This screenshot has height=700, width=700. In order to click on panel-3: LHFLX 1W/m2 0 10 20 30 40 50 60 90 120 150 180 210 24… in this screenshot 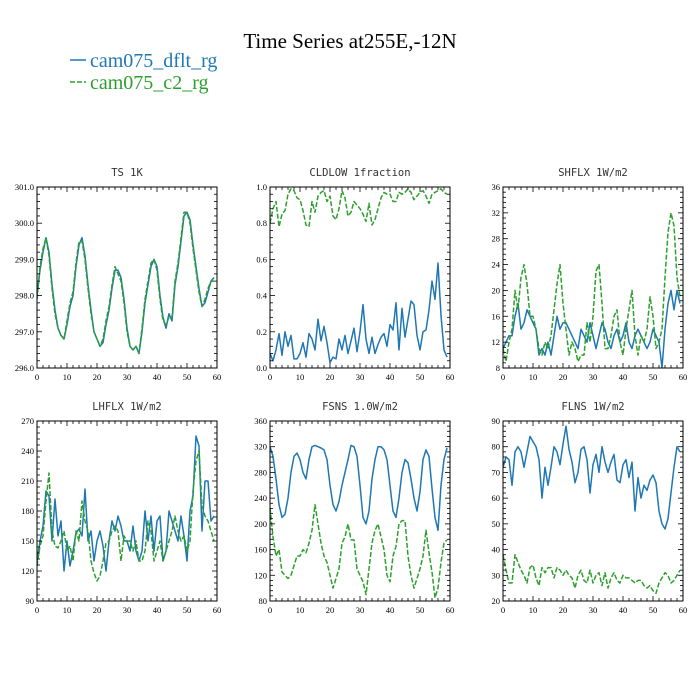, I will do `click(121, 508)`.